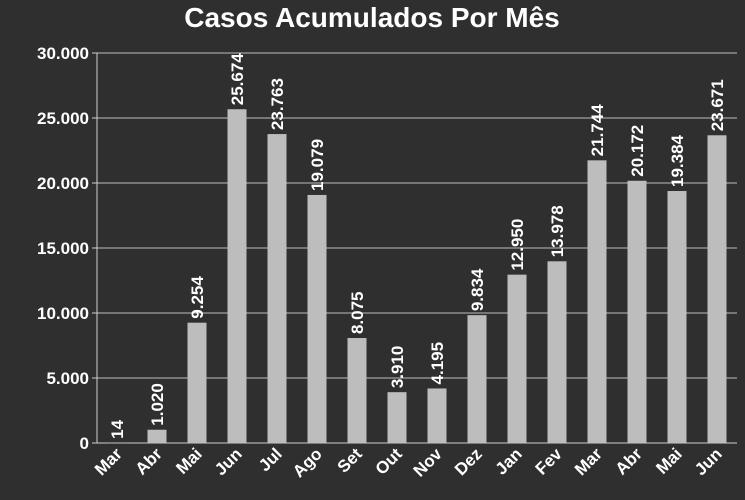 The width and height of the screenshot is (745, 500). Describe the element at coordinates (277, 104) in the screenshot. I see `data-label: 23.763` at that location.